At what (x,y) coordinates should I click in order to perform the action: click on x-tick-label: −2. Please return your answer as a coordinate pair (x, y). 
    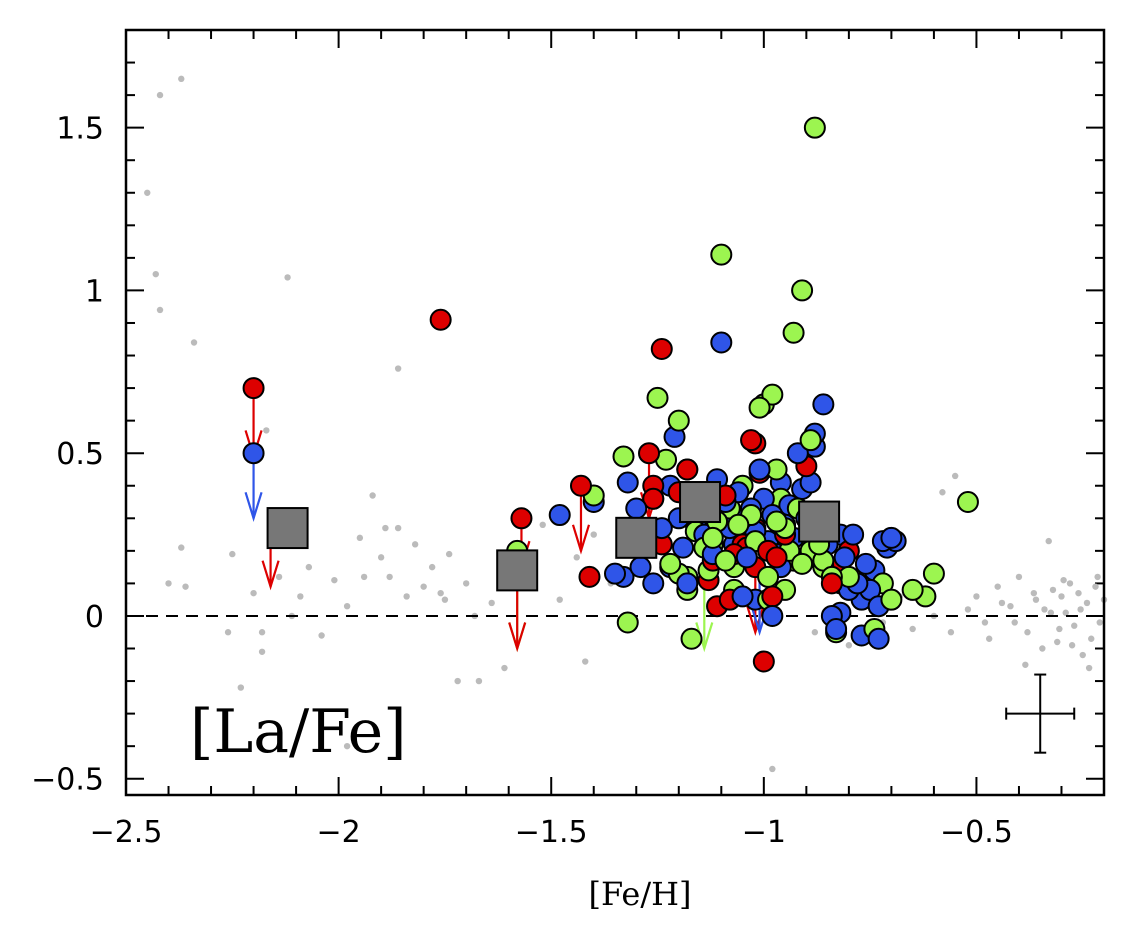
    Looking at the image, I should click on (338, 832).